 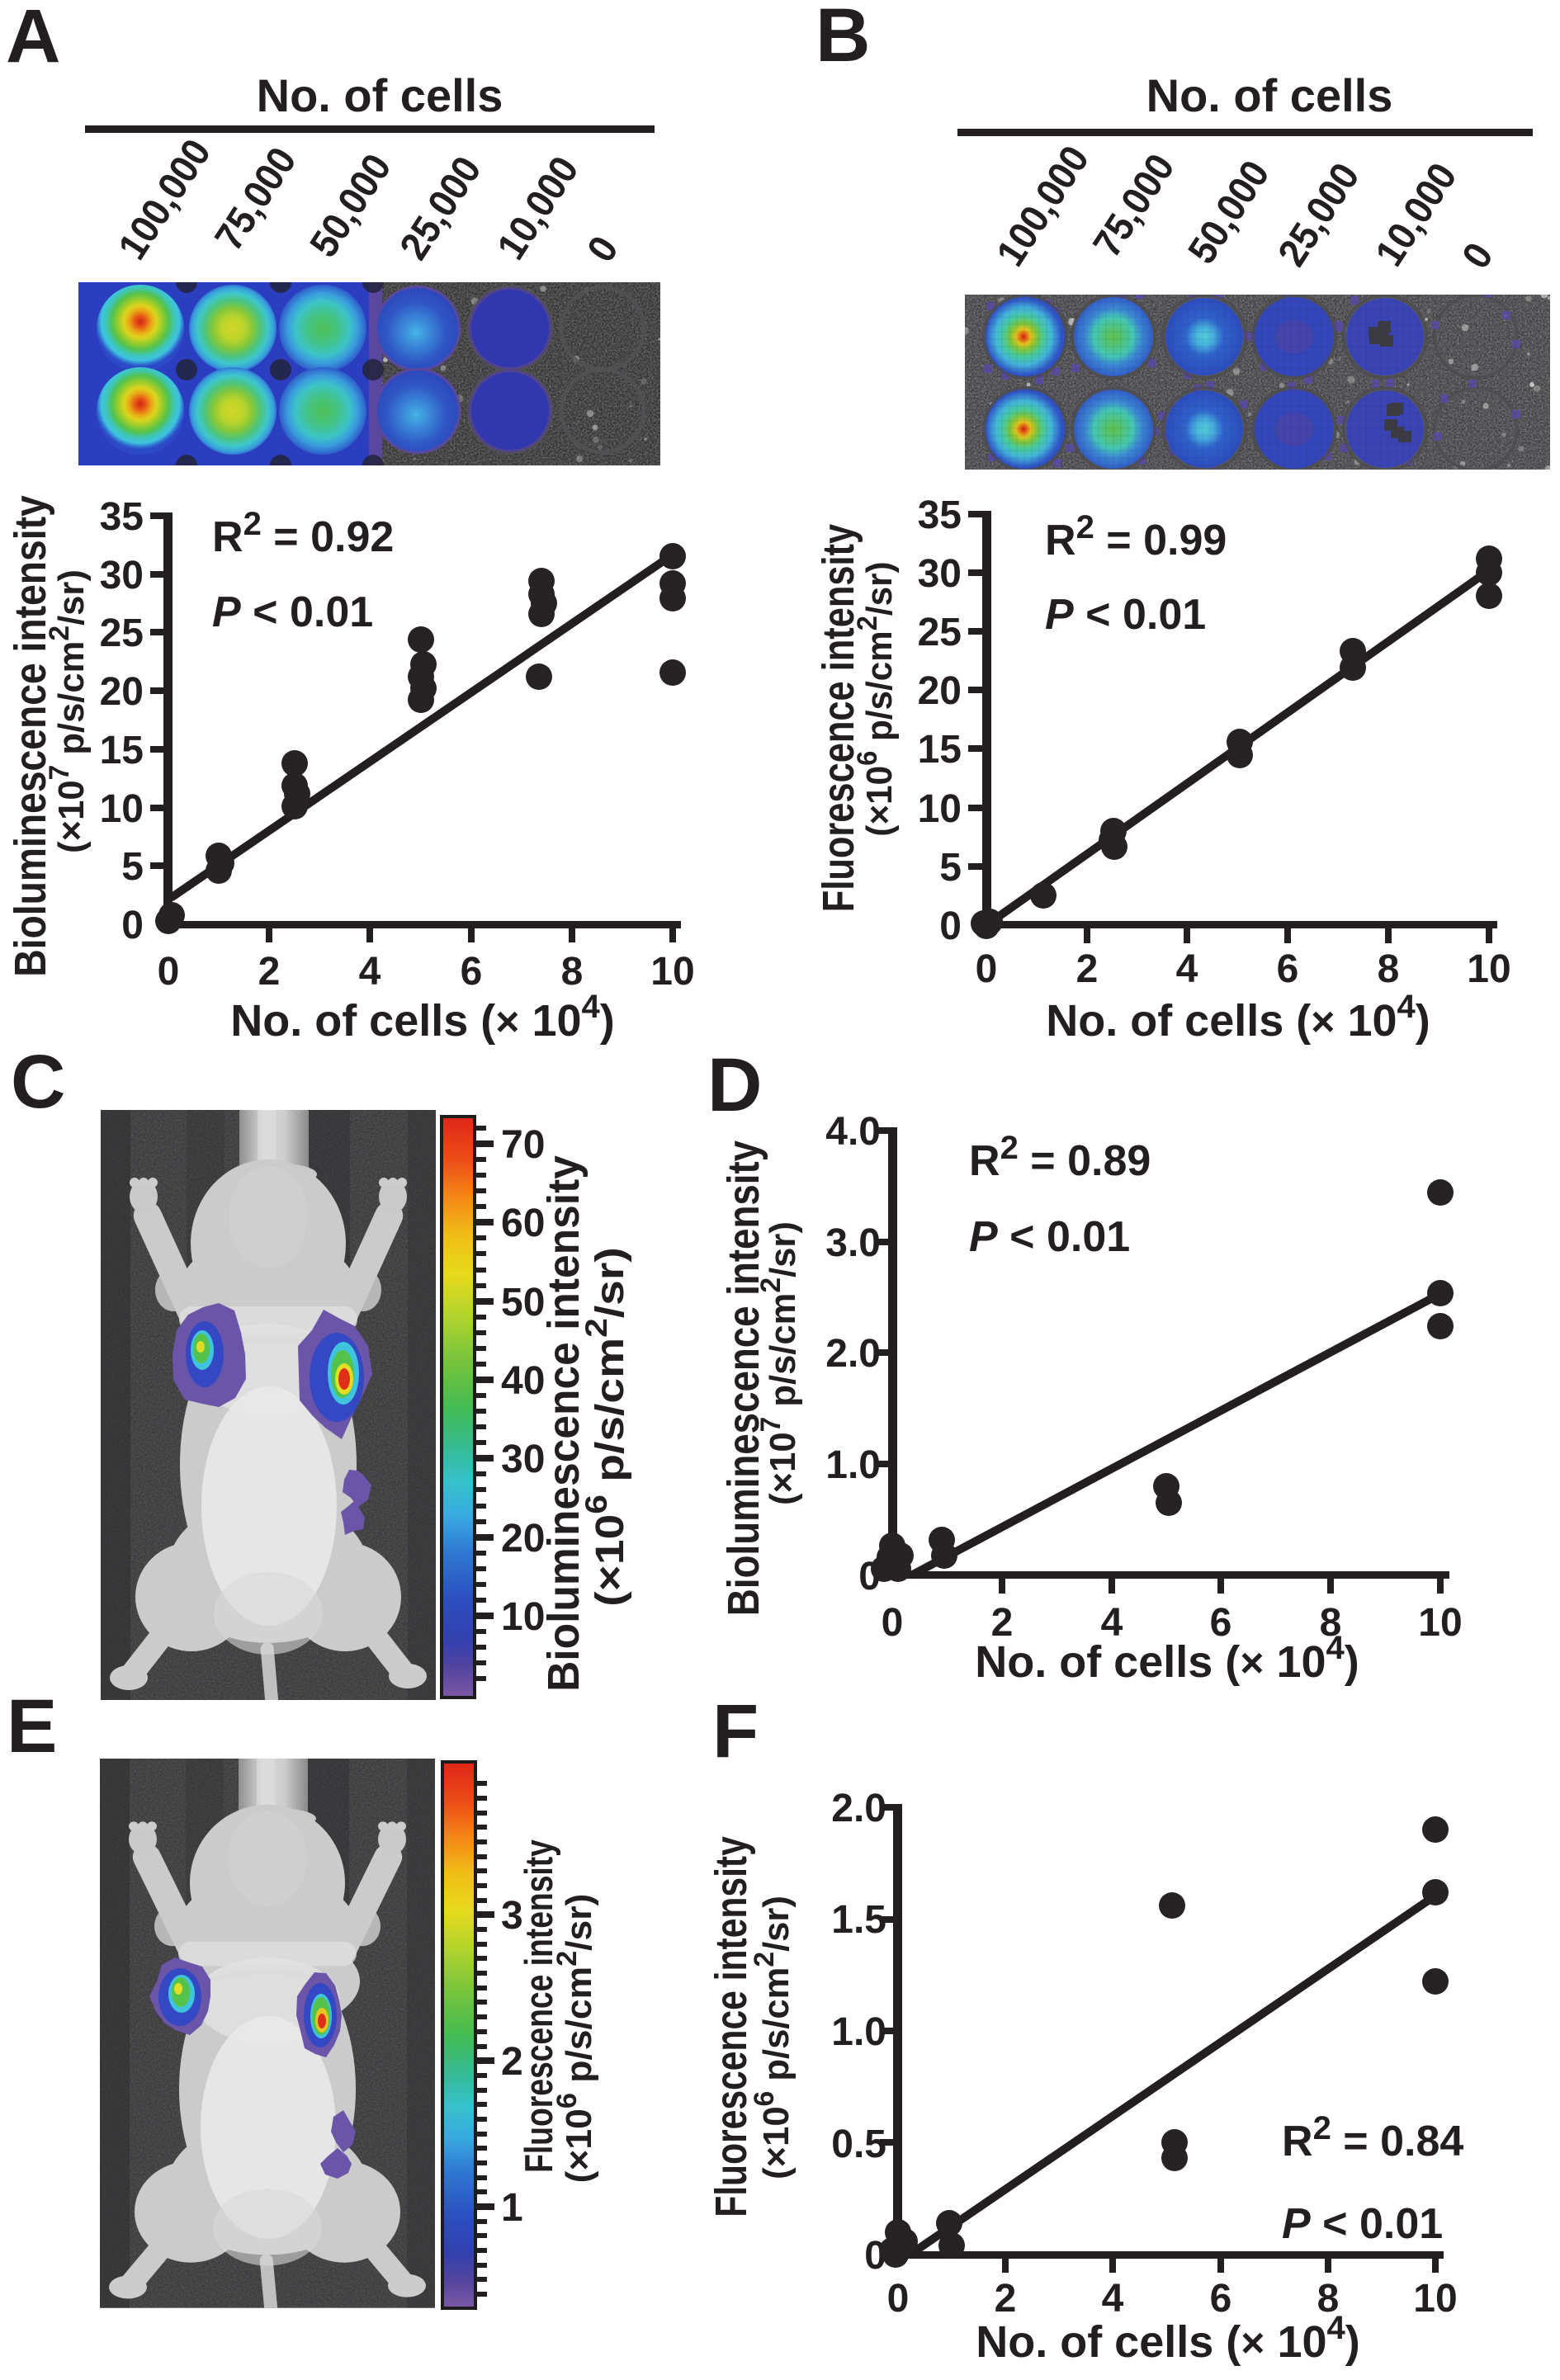 I want to click on svg-text: R2 = 0.89, so click(x=1060, y=1157).